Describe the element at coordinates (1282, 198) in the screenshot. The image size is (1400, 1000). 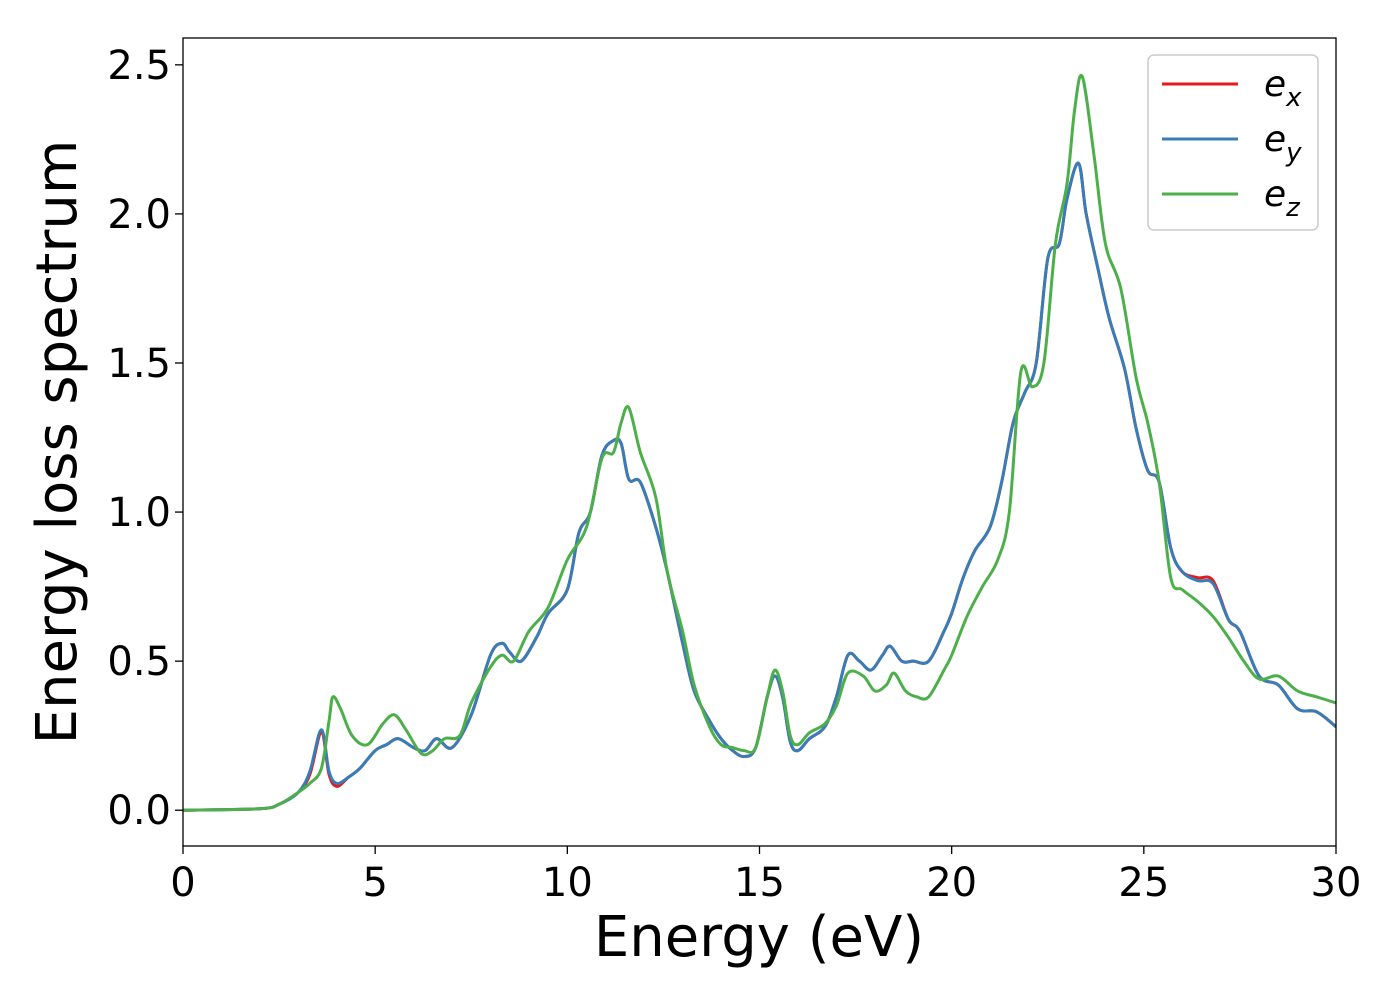
I see `legend-label-e-z: ez` at that location.